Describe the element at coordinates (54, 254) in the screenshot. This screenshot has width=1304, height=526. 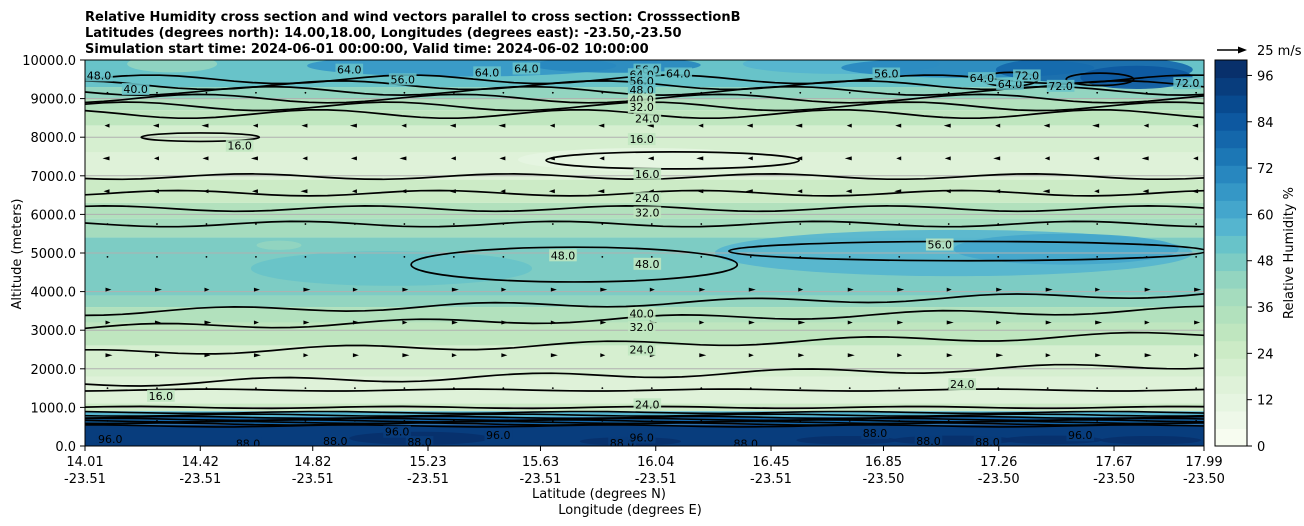
I see `y-tick-label: 5000.0` at that location.